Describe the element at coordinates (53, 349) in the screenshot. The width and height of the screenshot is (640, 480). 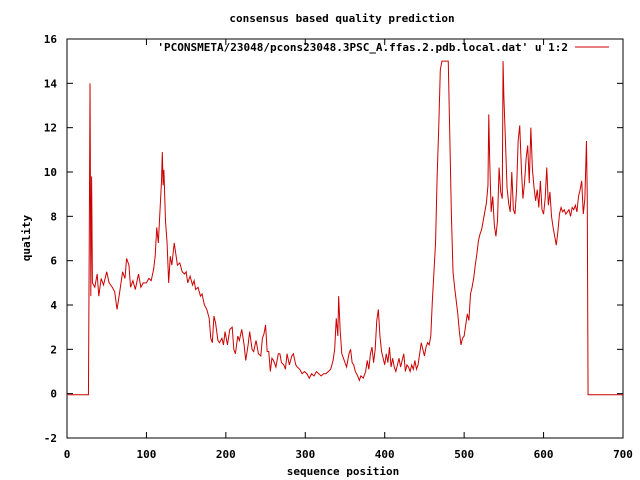
I see `y-tick-label: 2` at that location.